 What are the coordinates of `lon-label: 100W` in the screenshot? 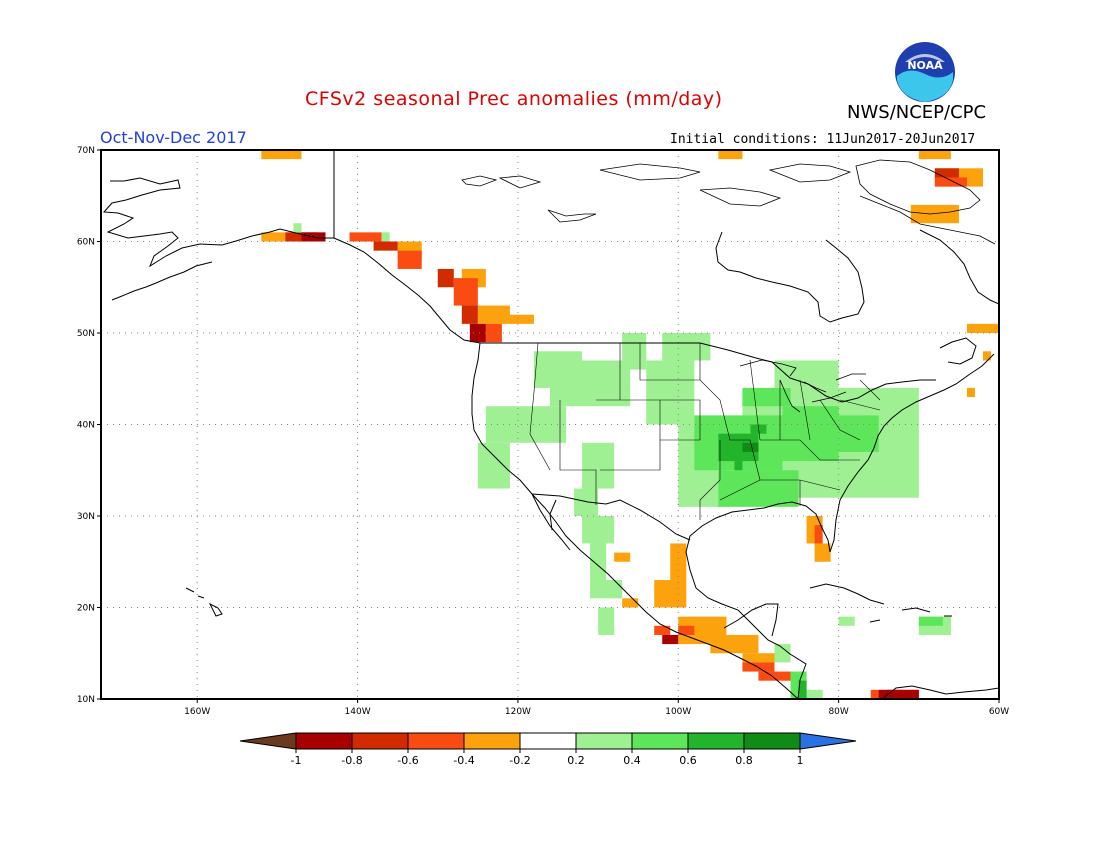 It's located at (678, 712).